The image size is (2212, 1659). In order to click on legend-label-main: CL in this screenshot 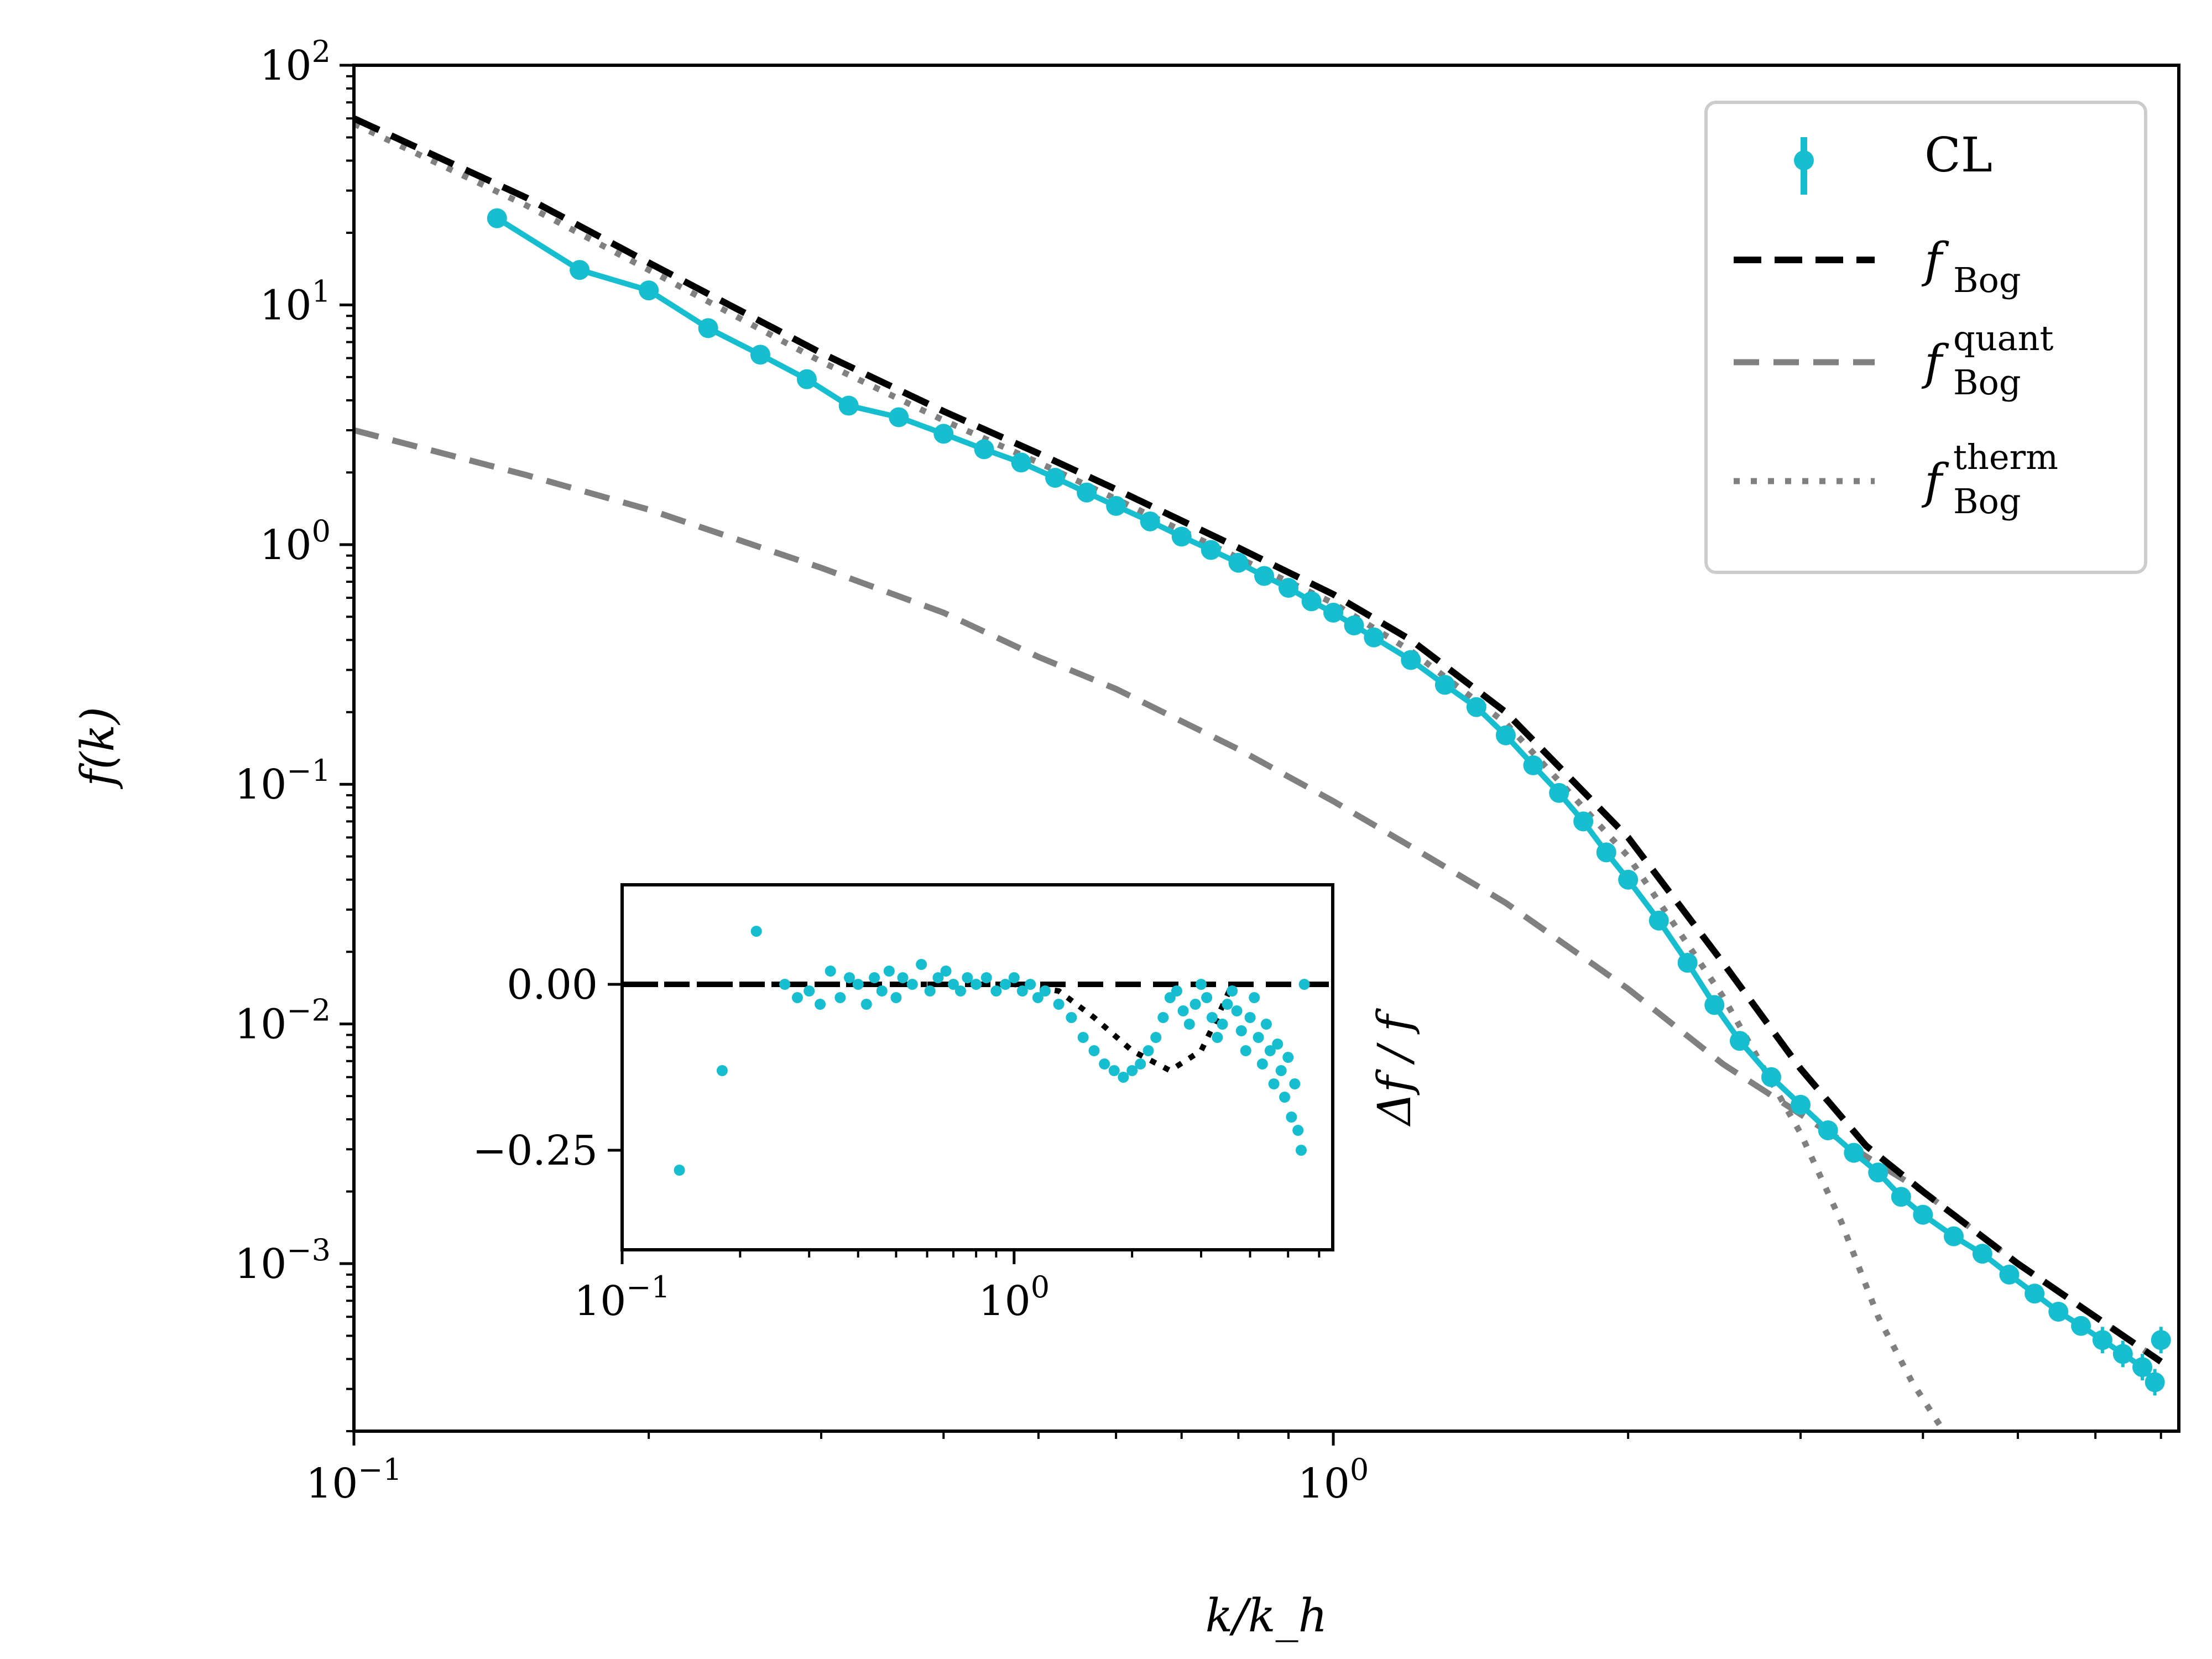, I will do `click(1958, 155)`.